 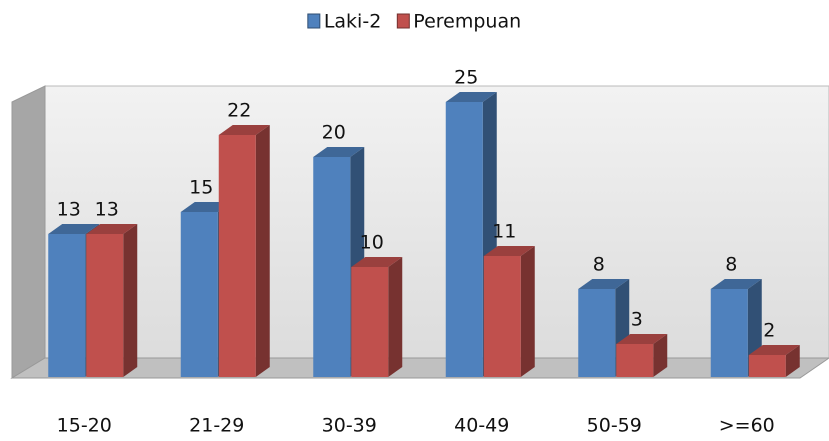 What do you see at coordinates (637, 320) in the screenshot?
I see `value-label: 3` at bounding box center [637, 320].